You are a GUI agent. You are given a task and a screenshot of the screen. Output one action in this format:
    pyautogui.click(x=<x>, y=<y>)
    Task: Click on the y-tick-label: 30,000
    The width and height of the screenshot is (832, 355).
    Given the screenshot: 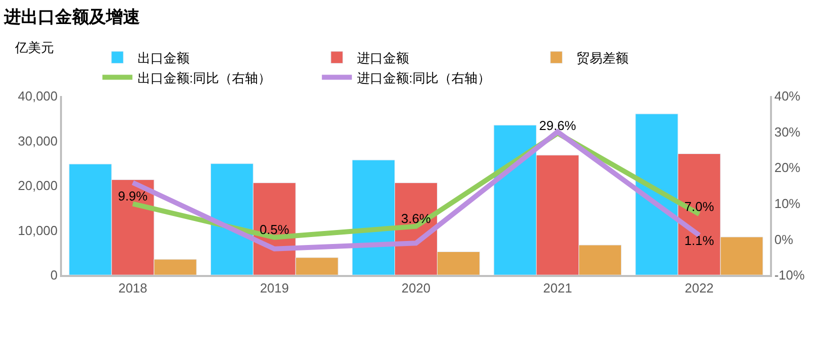 What is the action you would take?
    pyautogui.click(x=38, y=140)
    